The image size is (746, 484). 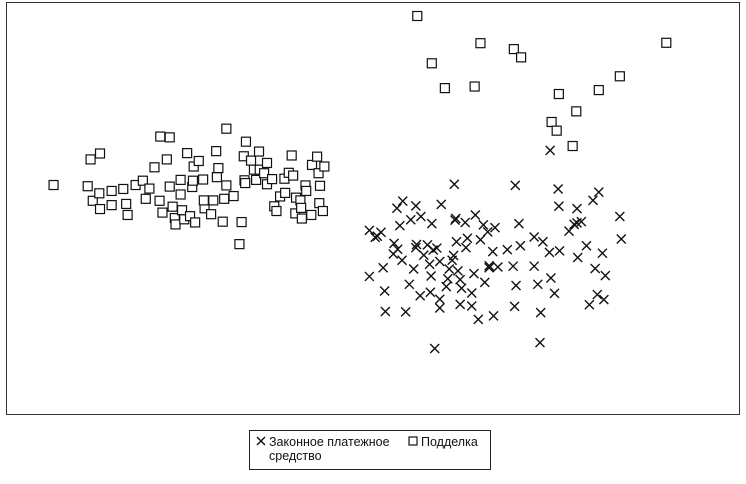 What do you see at coordinates (449, 442) in the screenshot?
I see `legend-label-fake: Подделка` at bounding box center [449, 442].